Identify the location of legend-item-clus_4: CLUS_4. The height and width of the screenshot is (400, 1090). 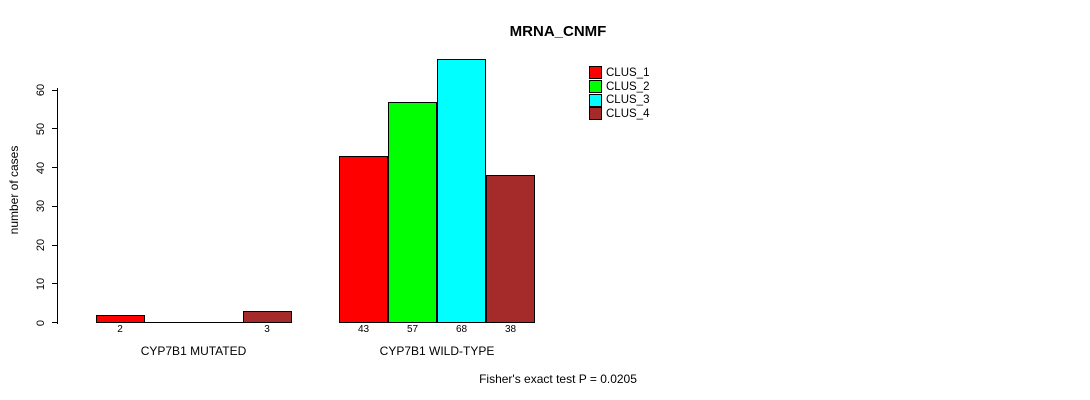
(619, 114).